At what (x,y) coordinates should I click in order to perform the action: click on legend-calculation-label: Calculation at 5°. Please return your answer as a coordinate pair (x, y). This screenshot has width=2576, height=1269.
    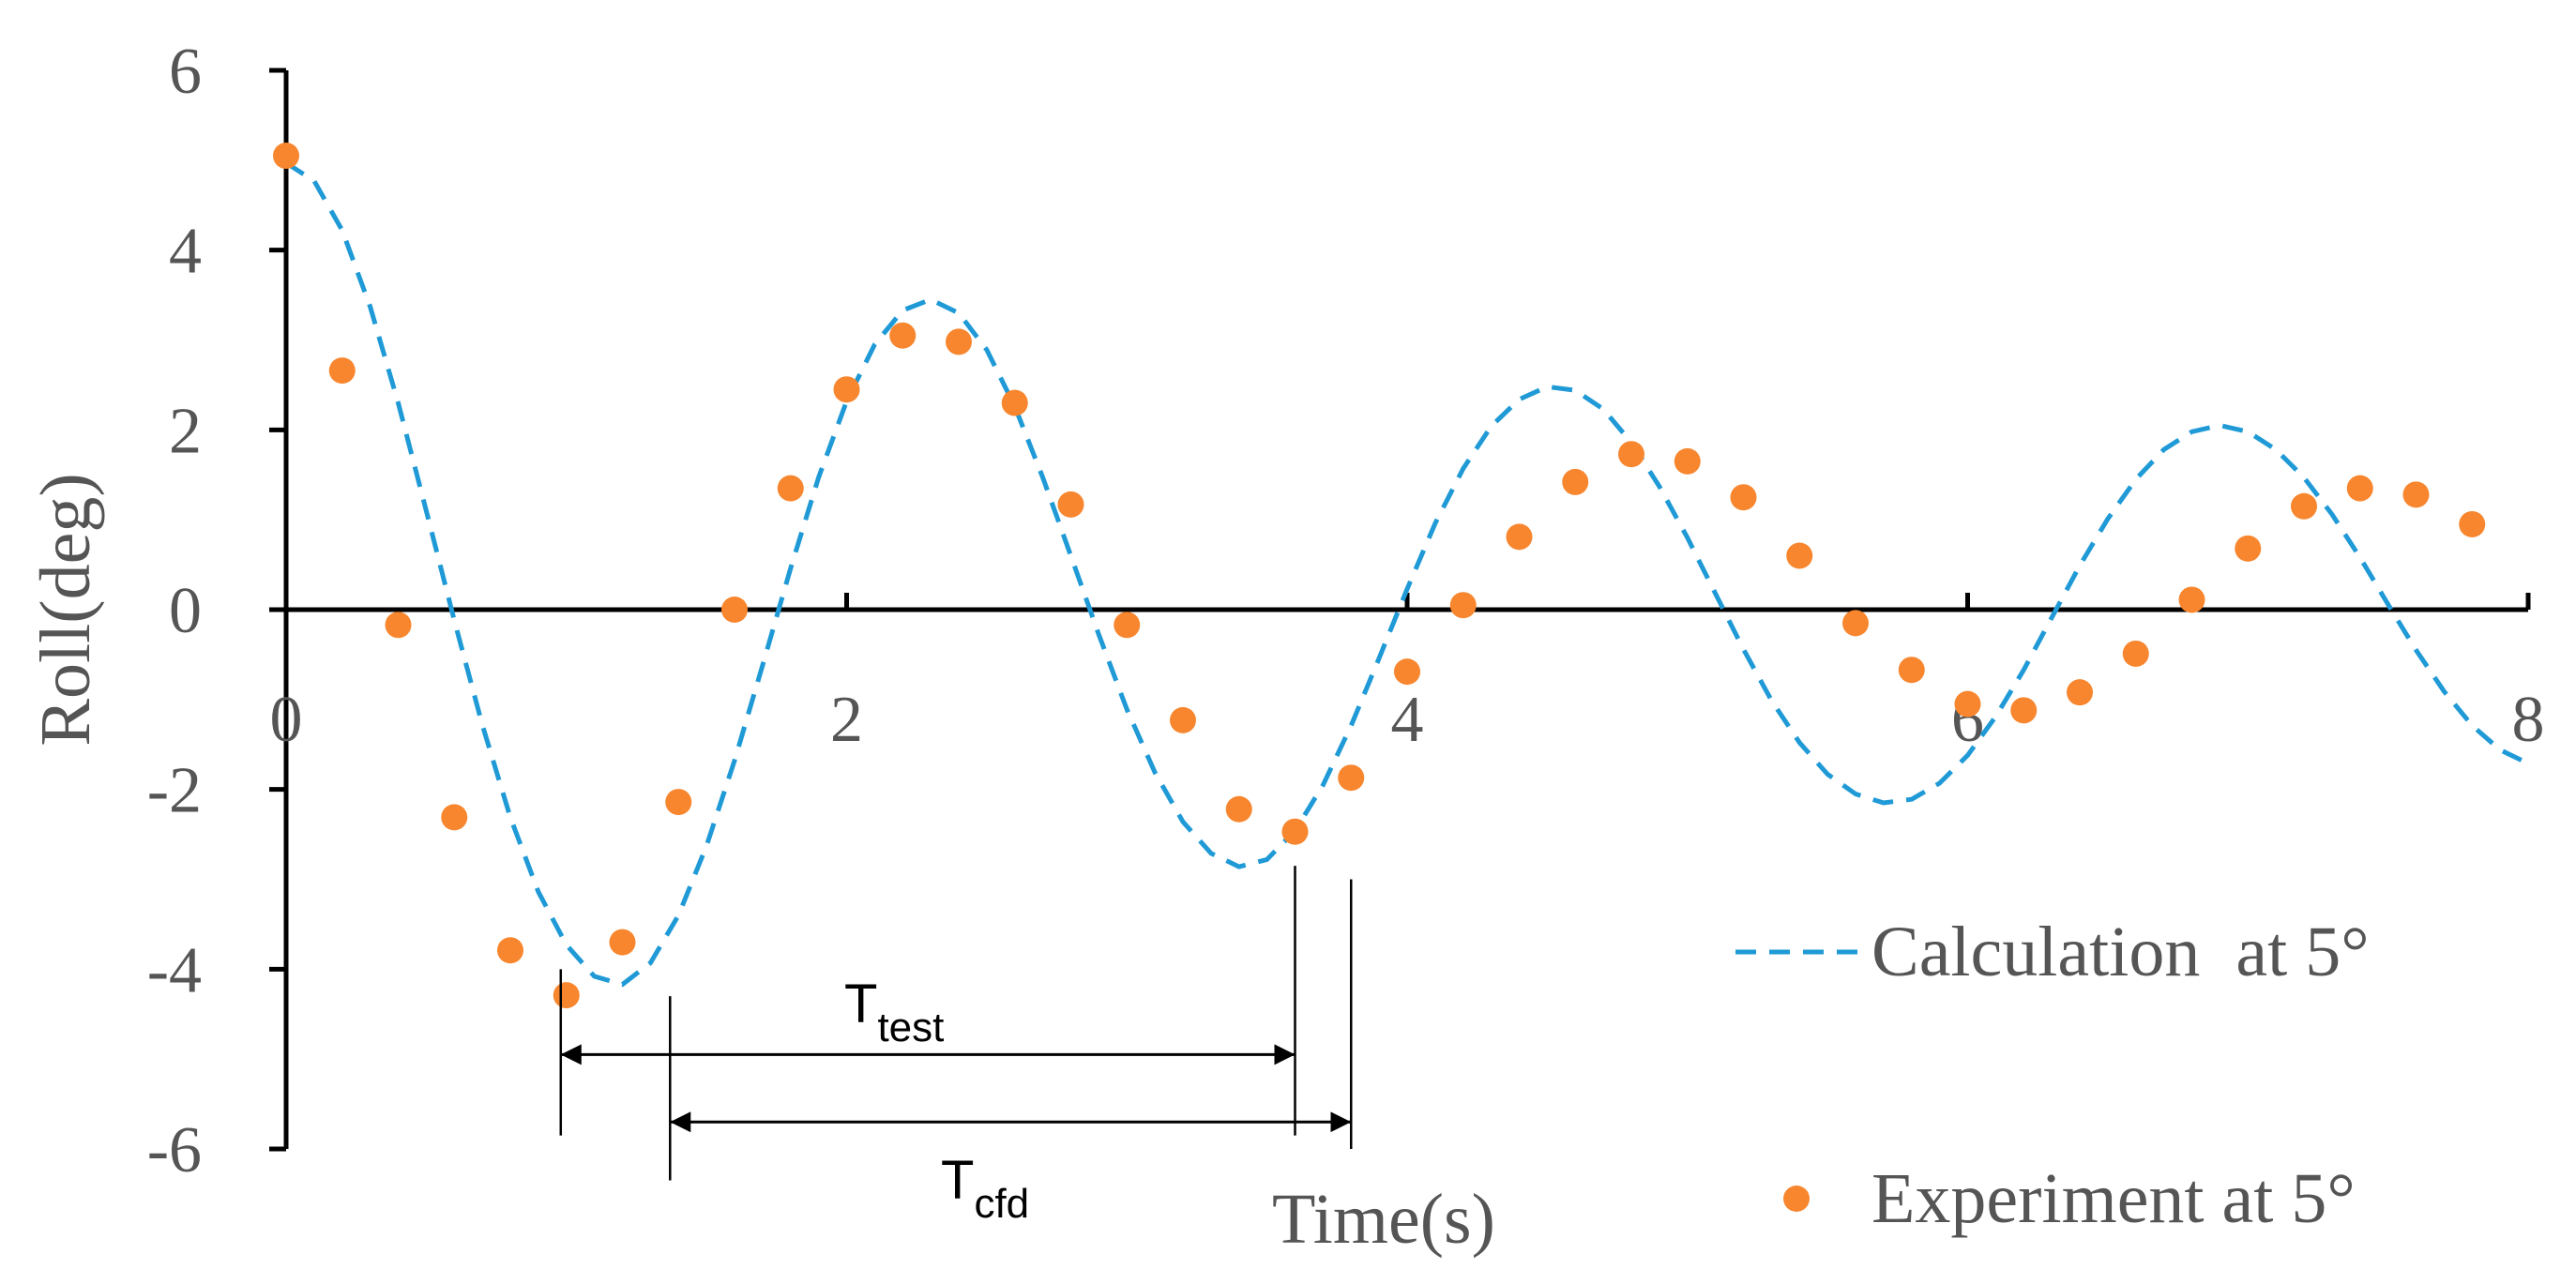
    Looking at the image, I should click on (2120, 952).